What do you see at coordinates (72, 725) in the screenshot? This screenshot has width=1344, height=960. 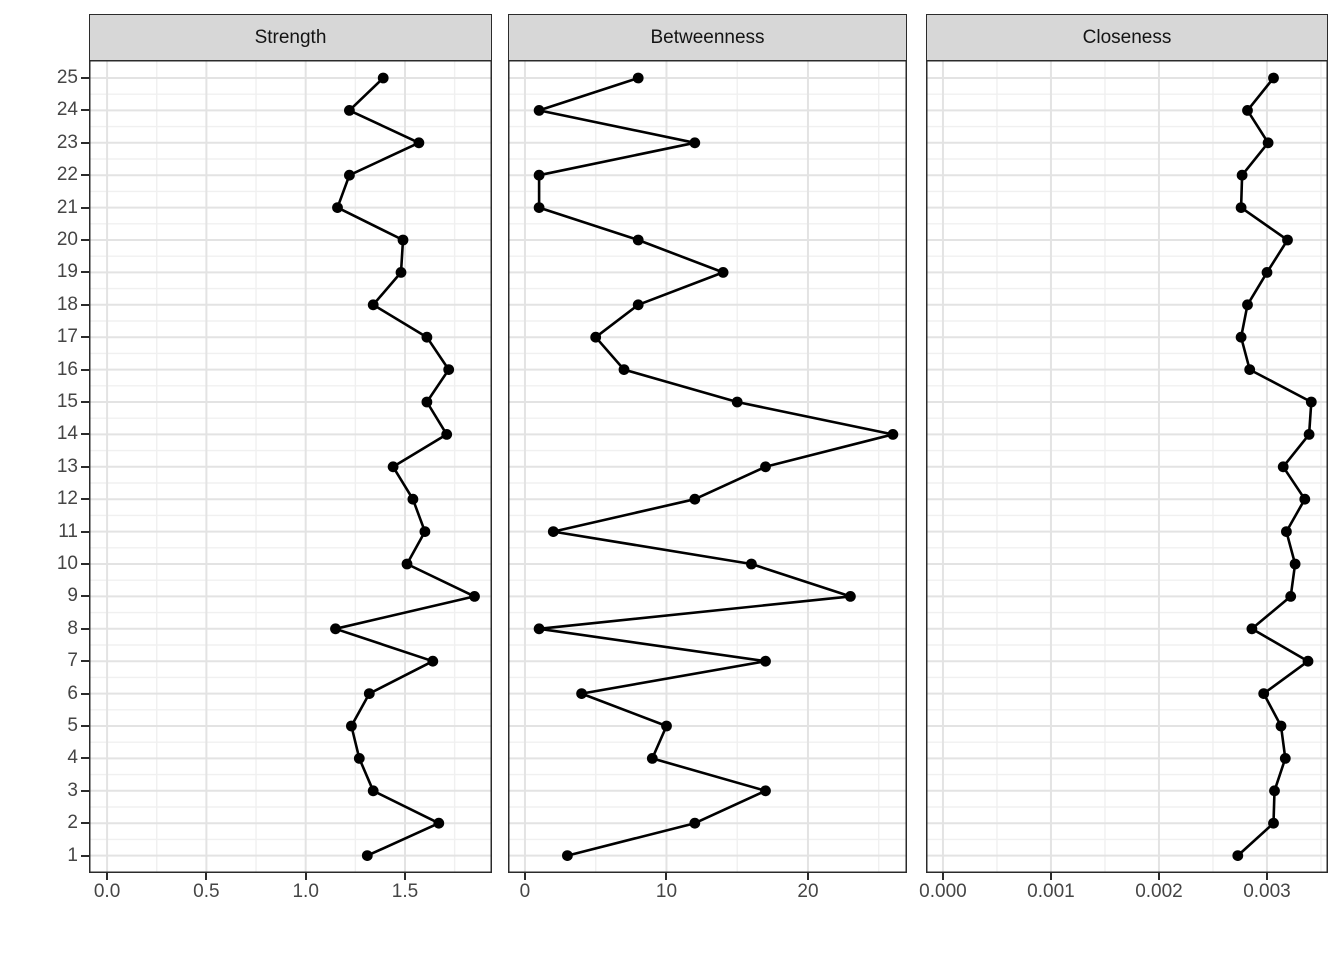 I see `y-axis-tick-label: 5` at bounding box center [72, 725].